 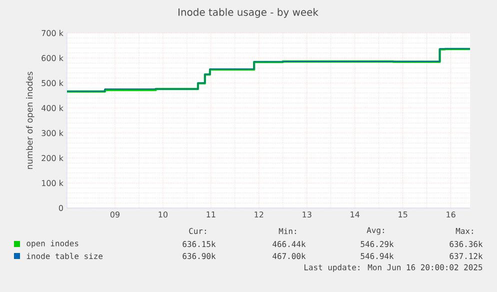 What do you see at coordinates (30, 120) in the screenshot?
I see `y-axis-title: number of open inodes` at bounding box center [30, 120].